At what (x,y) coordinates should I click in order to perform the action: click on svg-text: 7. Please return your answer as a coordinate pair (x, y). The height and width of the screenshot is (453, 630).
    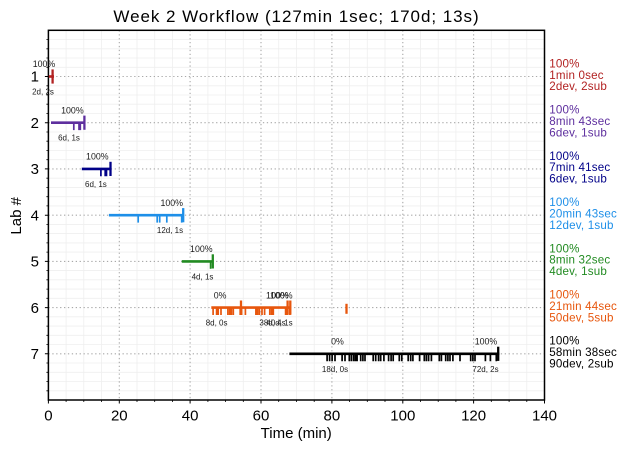
    Looking at the image, I should click on (35, 354).